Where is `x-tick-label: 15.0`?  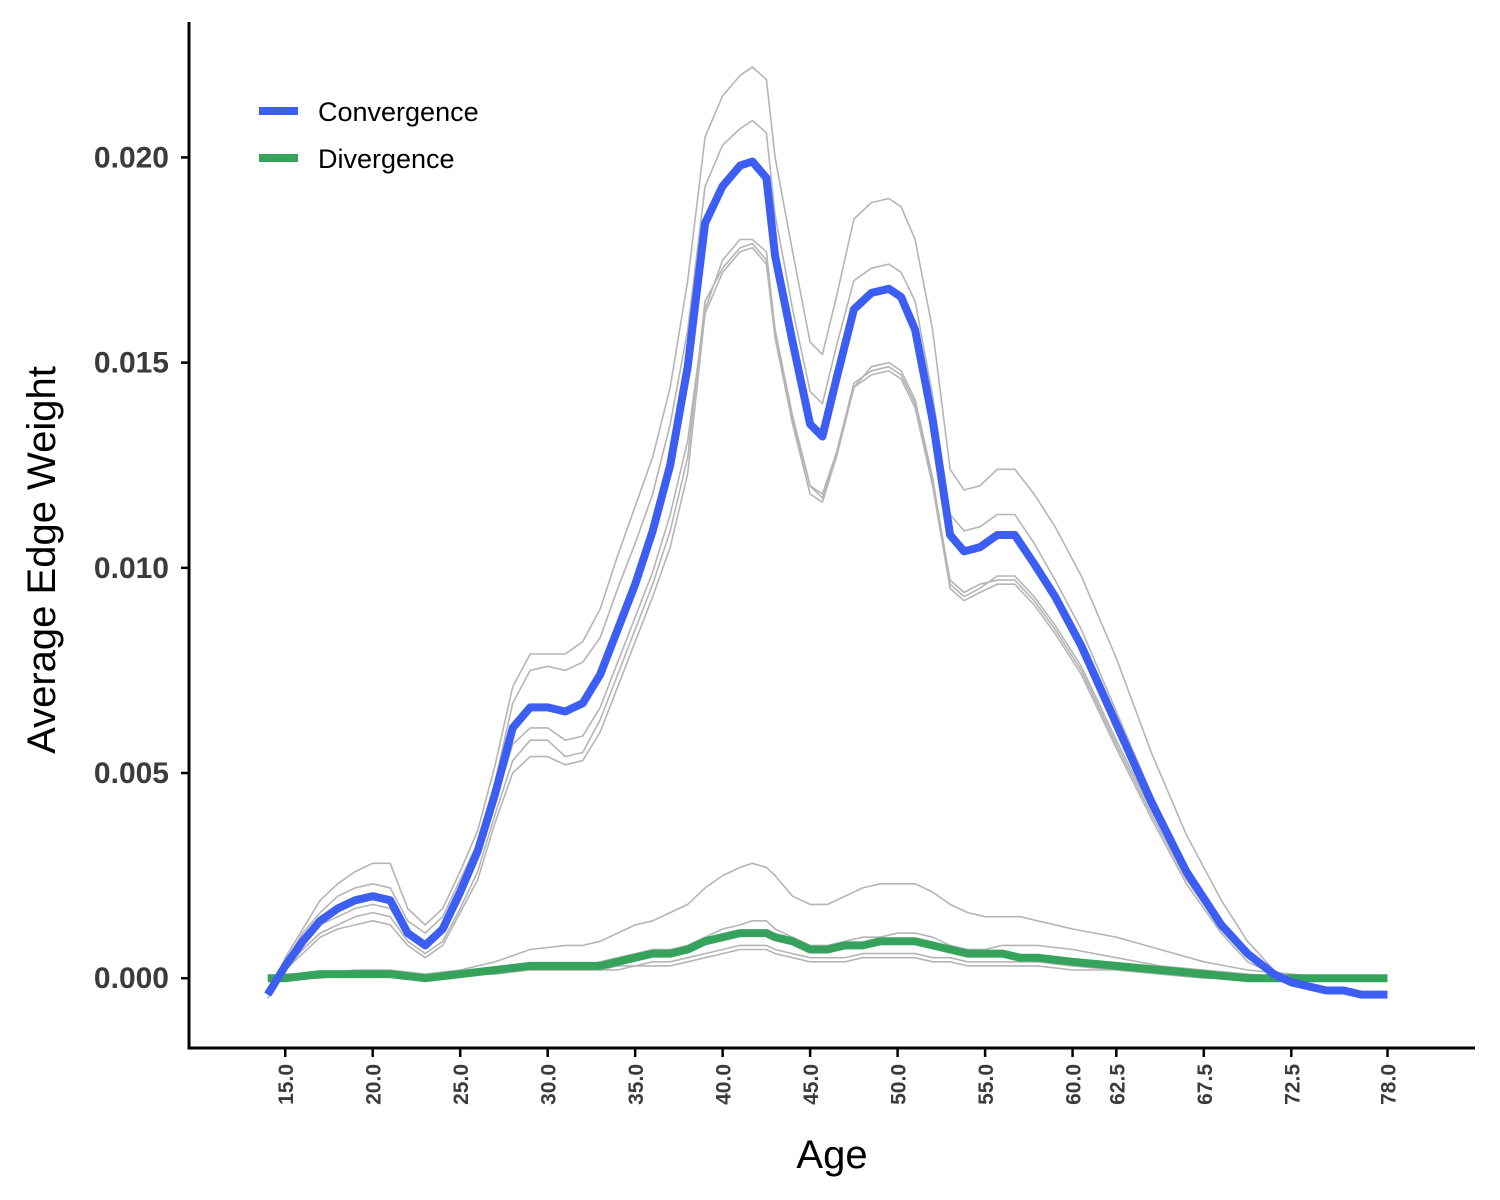 x-tick-label: 15.0 is located at coordinates (286, 1084).